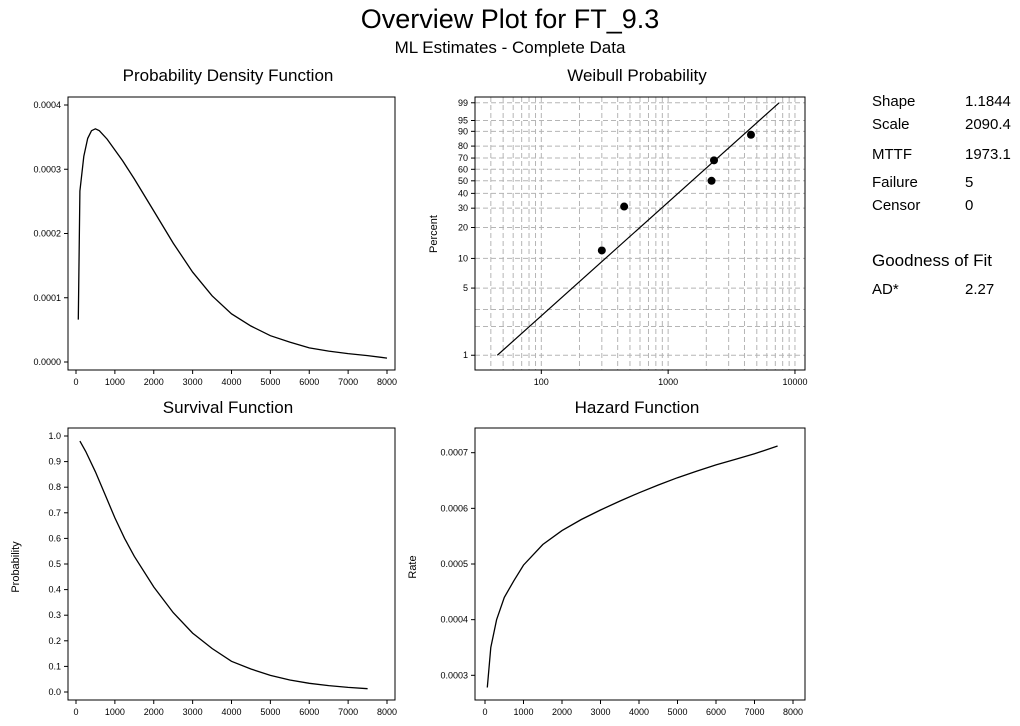  Describe the element at coordinates (885, 289) in the screenshot. I see `ad-label: AD*` at that location.